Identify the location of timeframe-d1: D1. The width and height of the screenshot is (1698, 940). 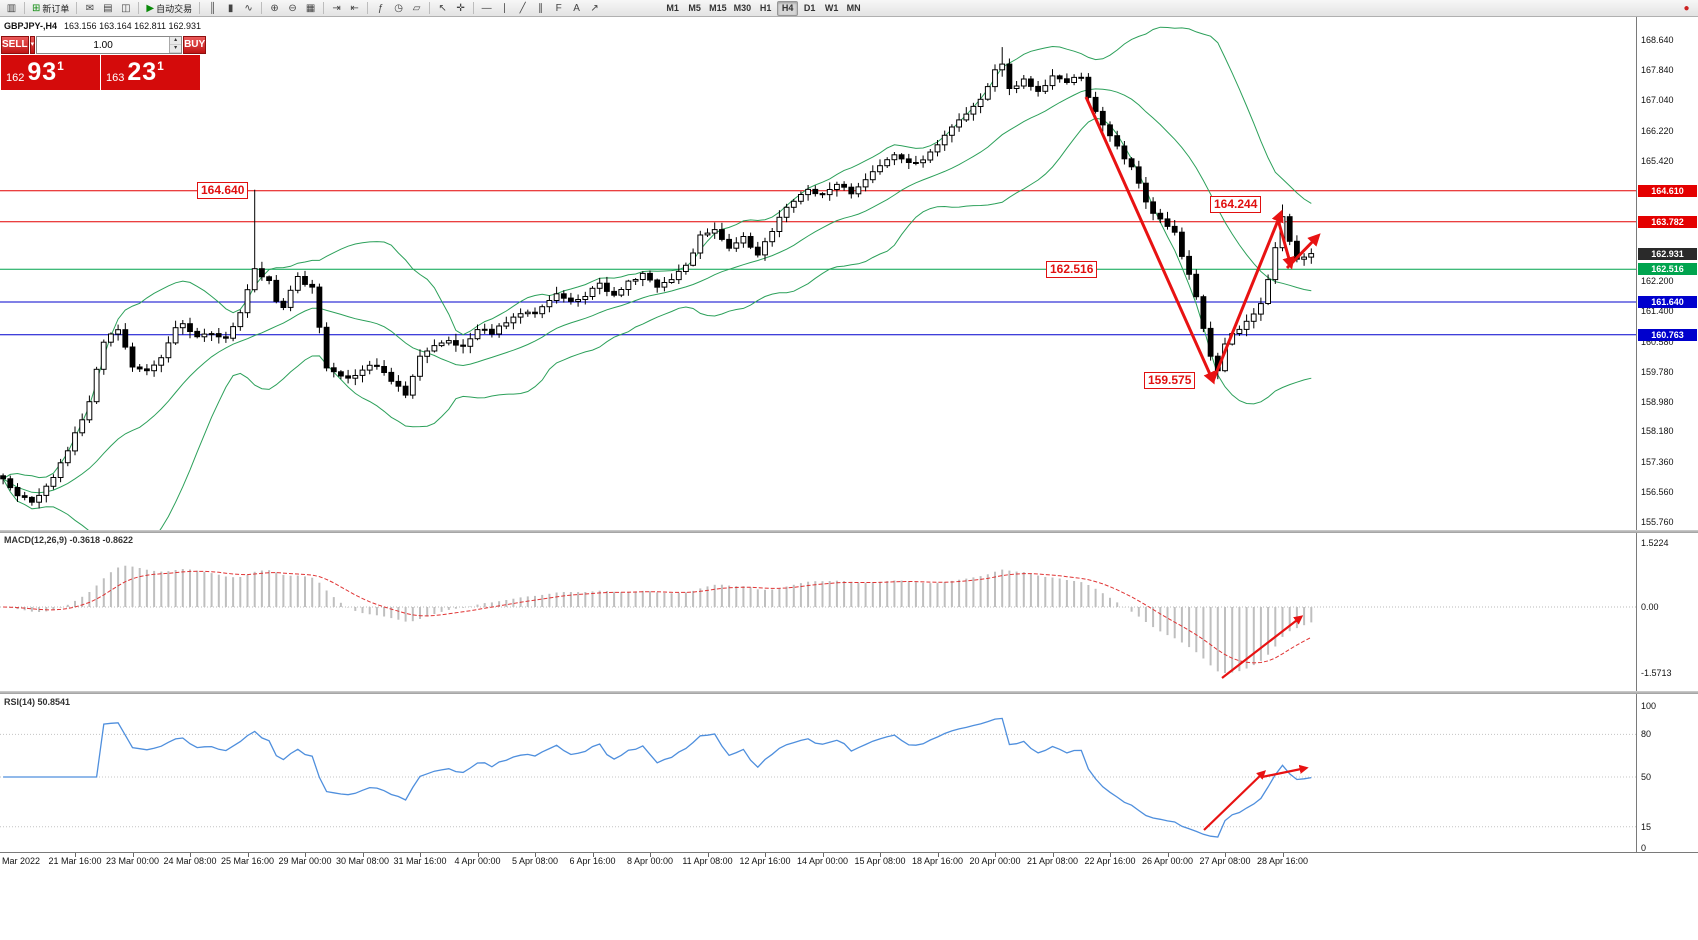
(809, 8).